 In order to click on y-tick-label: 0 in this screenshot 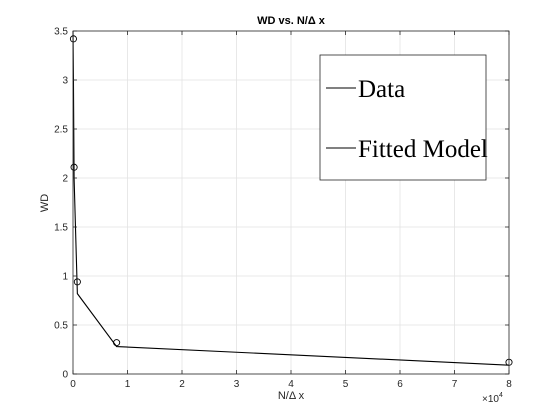, I will do `click(65, 375)`.